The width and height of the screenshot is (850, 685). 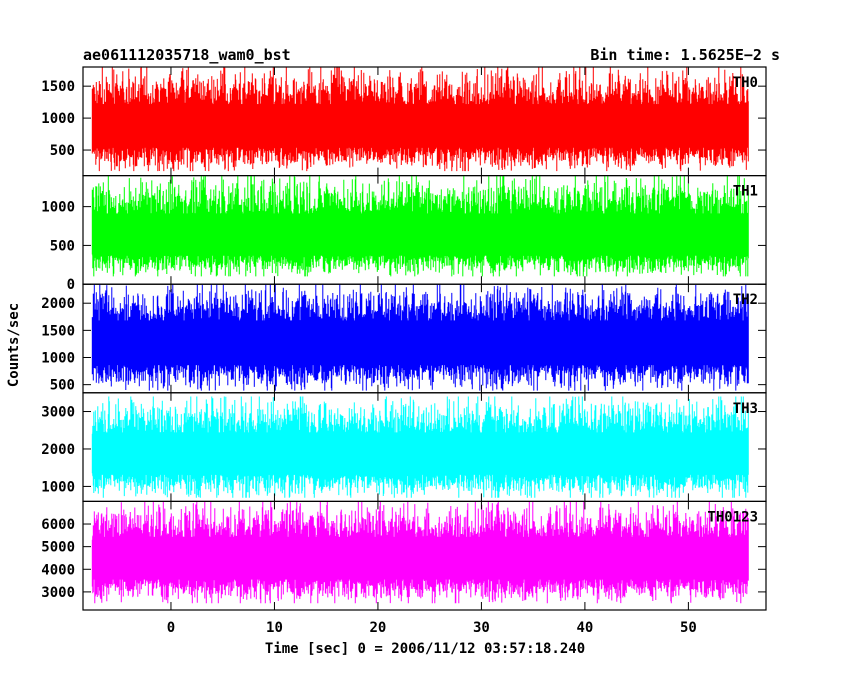 What do you see at coordinates (420, 234) in the screenshot?
I see `series-body-th1` at bounding box center [420, 234].